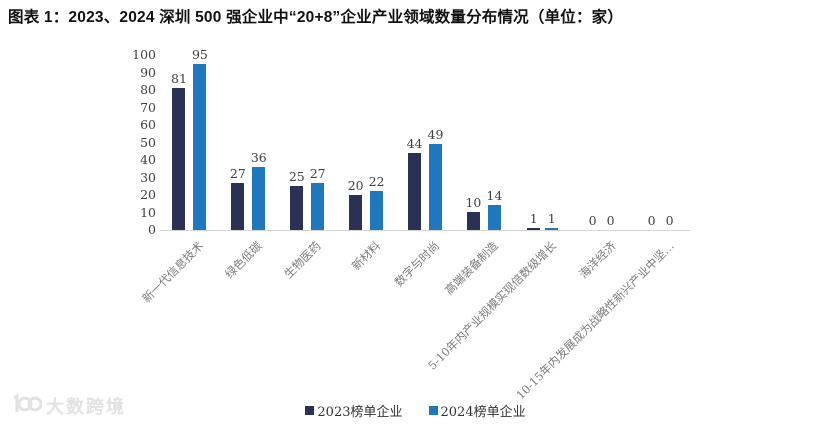 The width and height of the screenshot is (831, 426). I want to click on x-axis-category-label: 生物医药, so click(302, 260).